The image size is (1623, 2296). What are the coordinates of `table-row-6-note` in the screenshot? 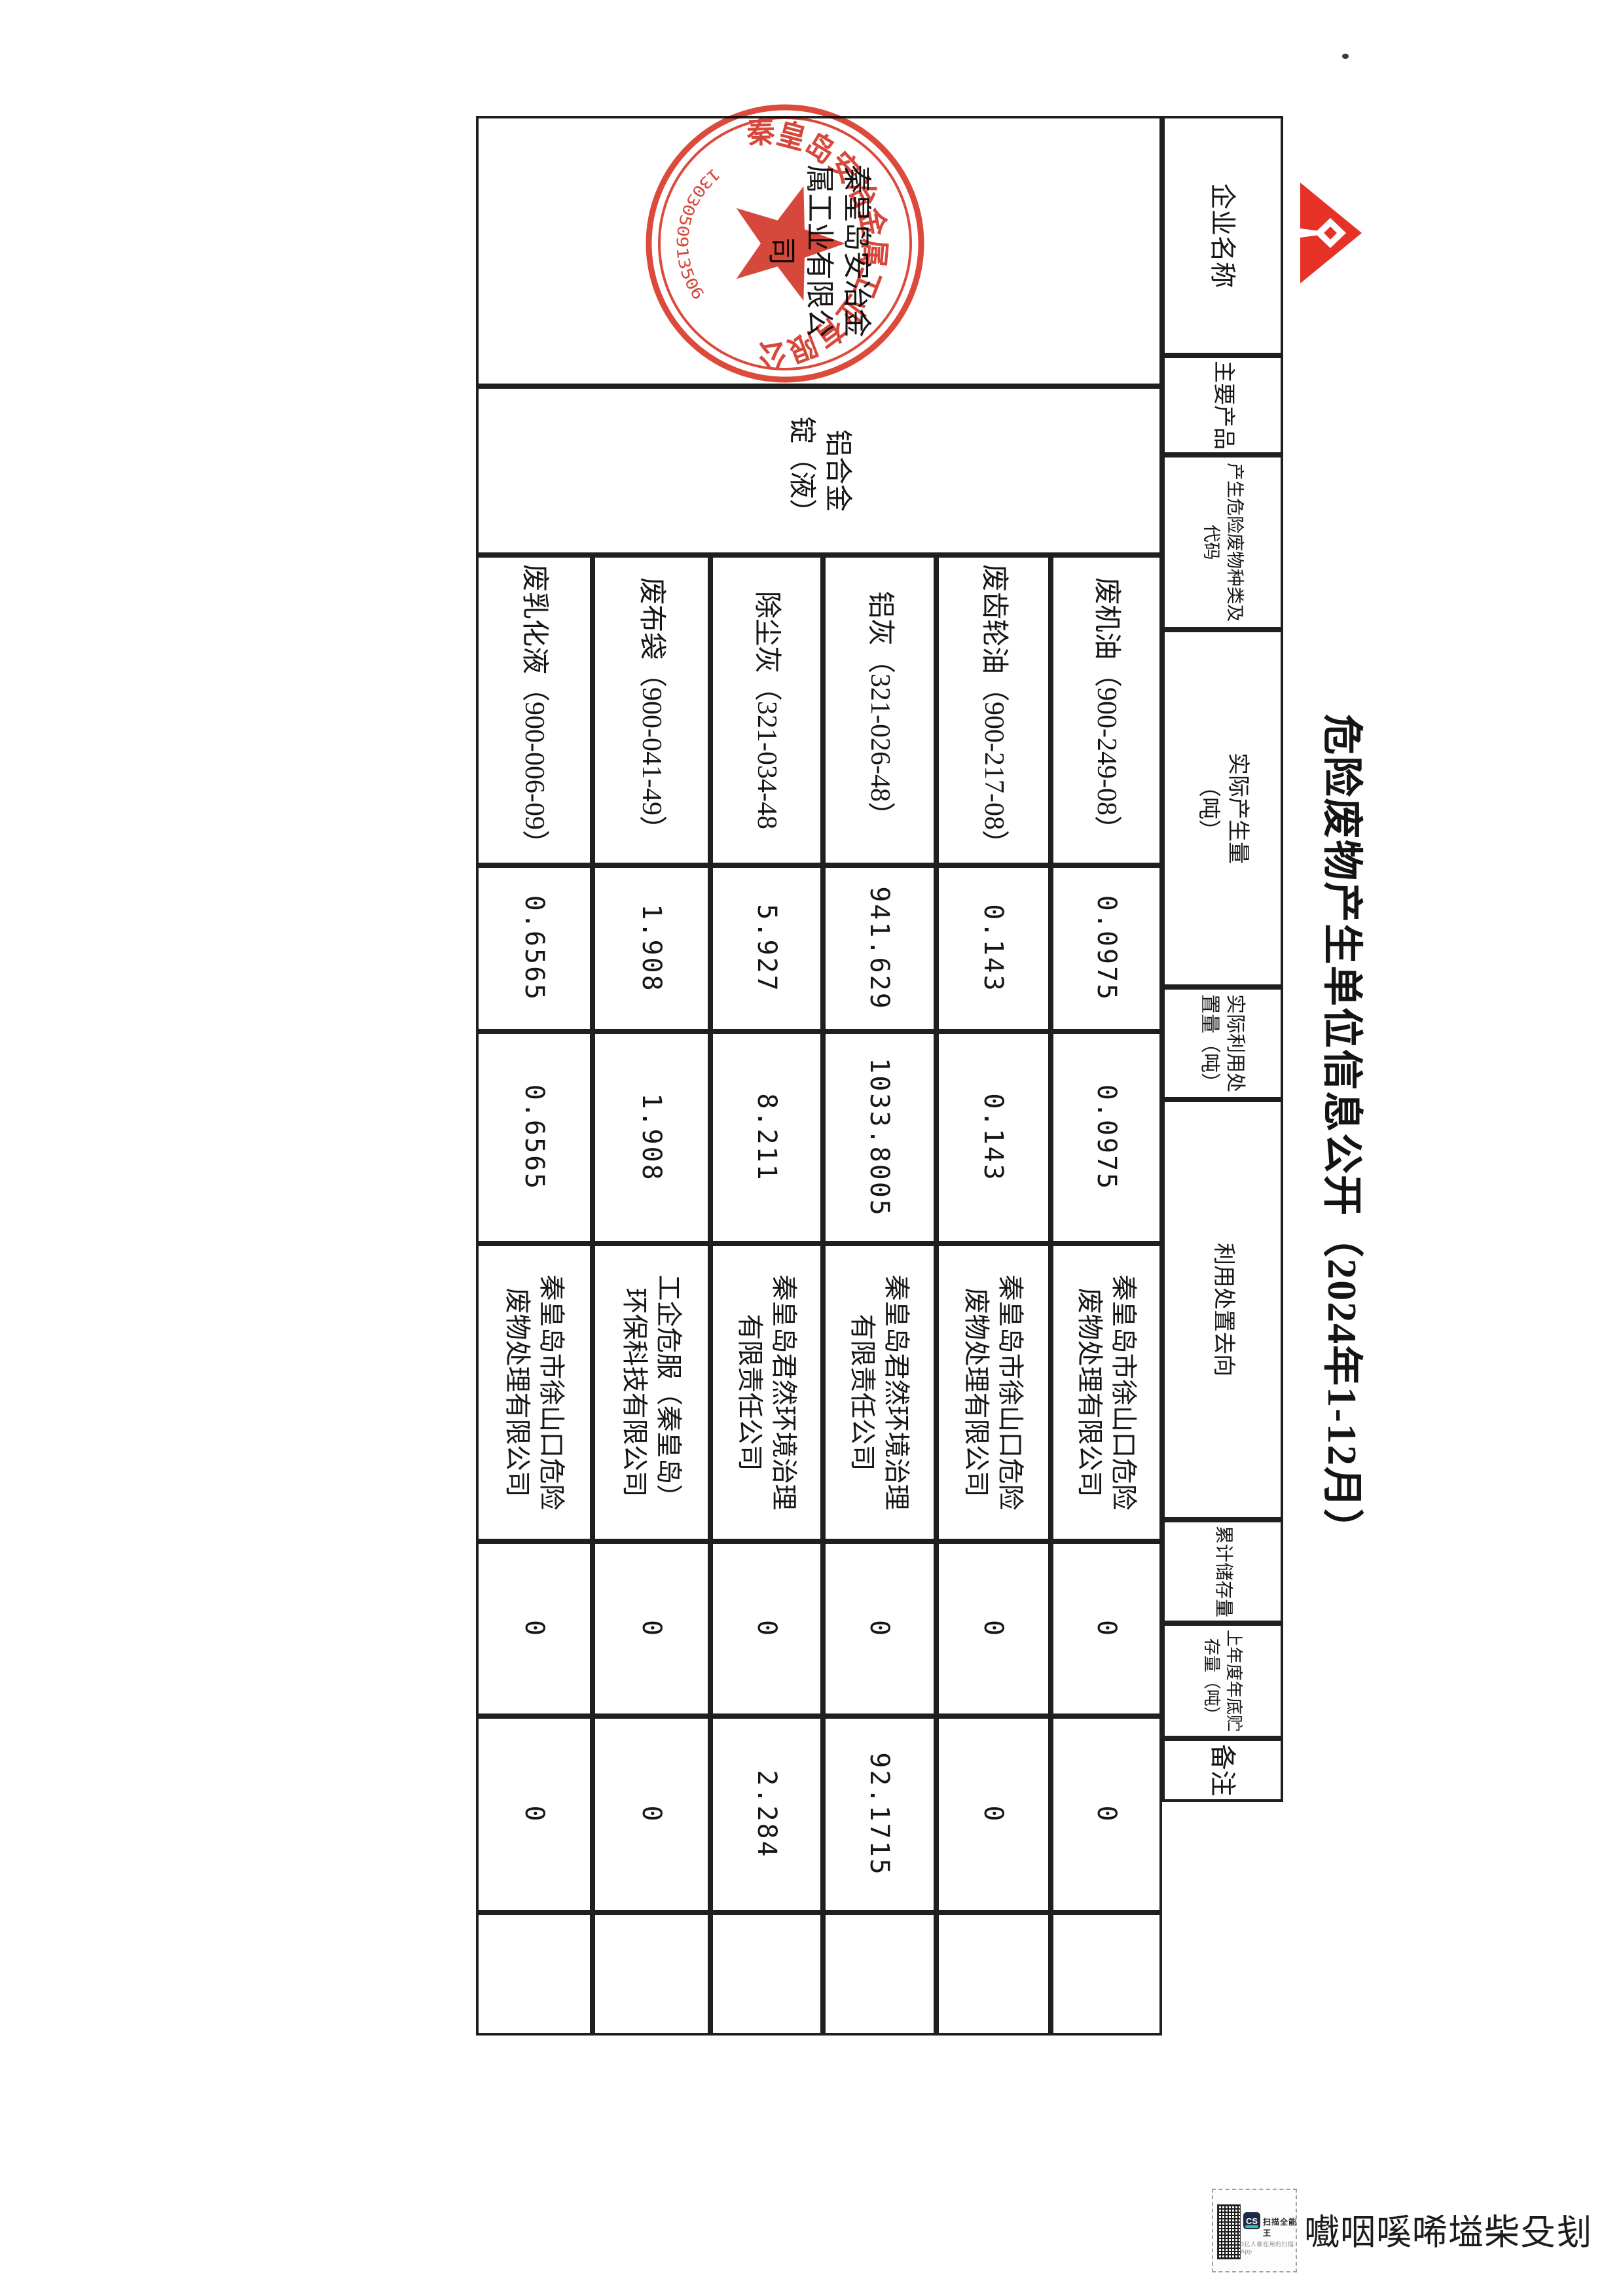 It's located at (534, 1974).